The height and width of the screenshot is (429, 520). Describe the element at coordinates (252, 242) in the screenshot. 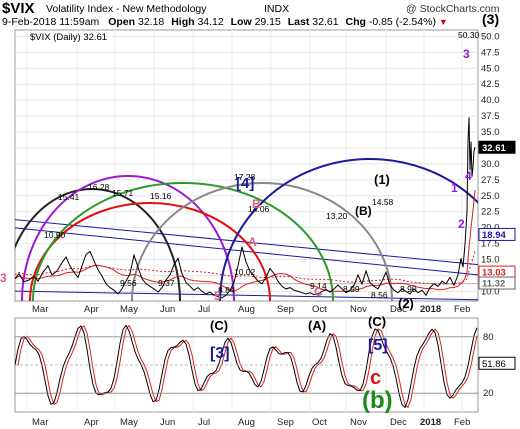

I see `wave-label: A` at that location.